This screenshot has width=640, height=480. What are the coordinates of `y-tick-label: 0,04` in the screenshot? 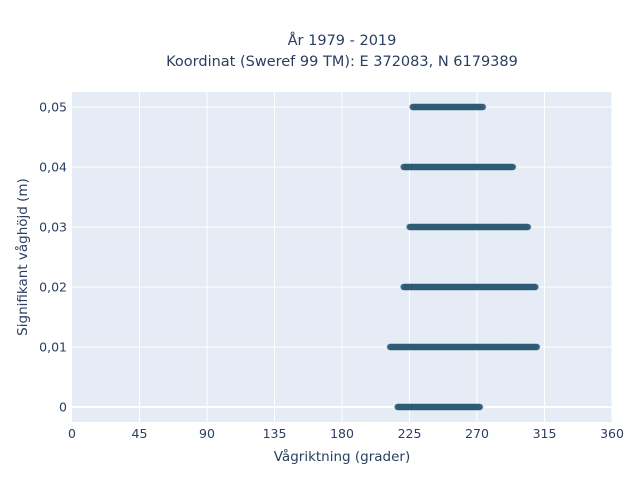 It's located at (53, 167).